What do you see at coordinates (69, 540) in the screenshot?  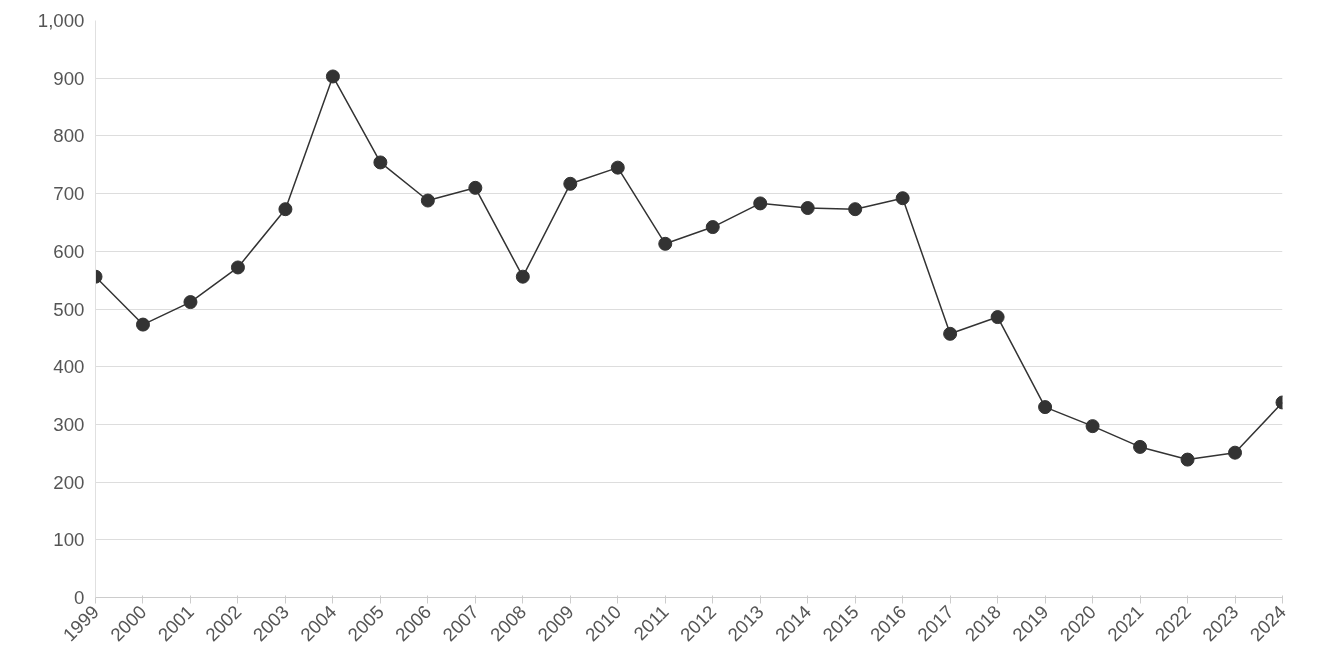 I see `y-tick-label: 100` at bounding box center [69, 540].